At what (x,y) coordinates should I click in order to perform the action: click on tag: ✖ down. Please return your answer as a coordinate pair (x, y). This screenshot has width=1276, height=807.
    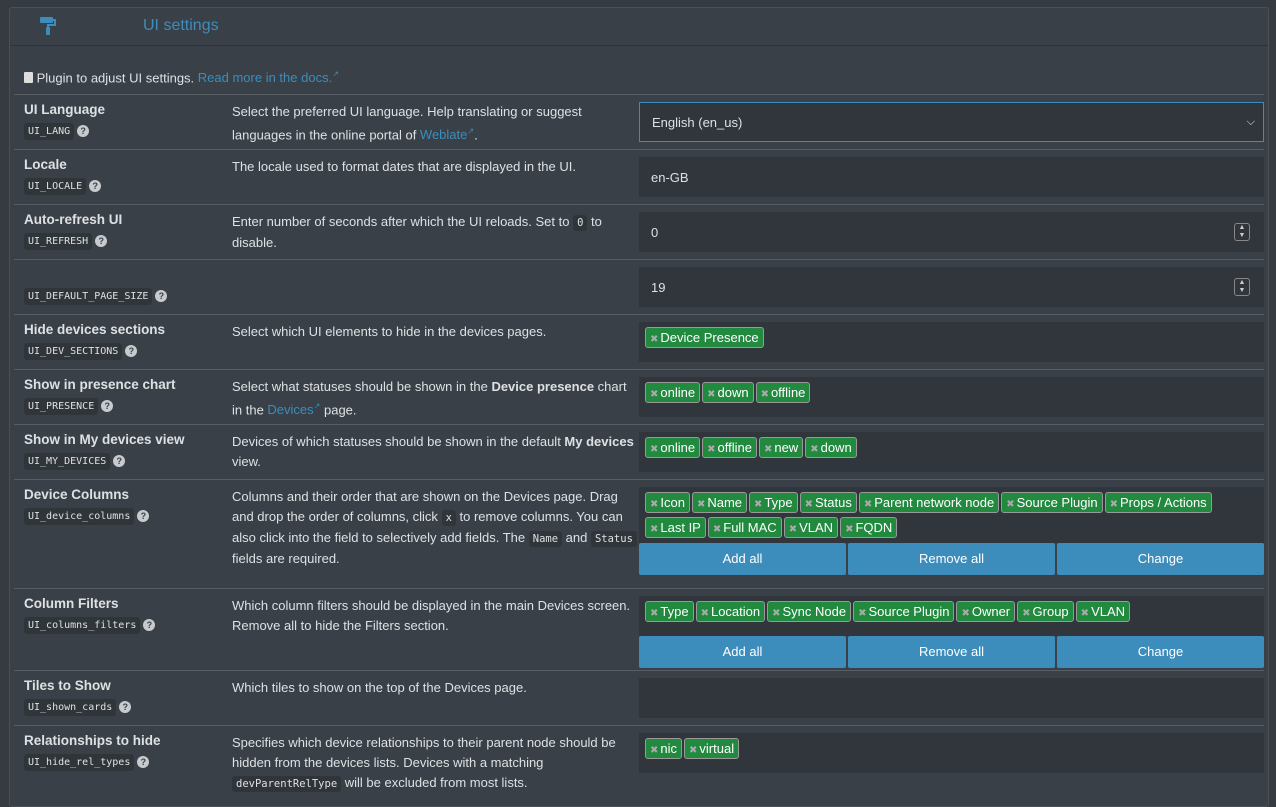
    Looking at the image, I should click on (831, 447).